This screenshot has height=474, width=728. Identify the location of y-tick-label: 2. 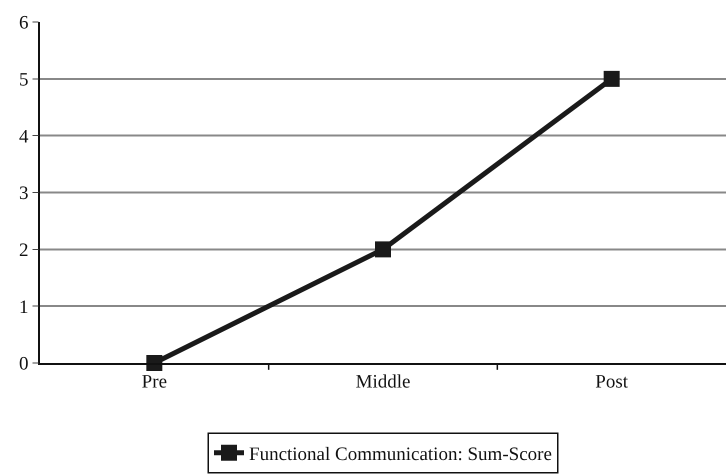
(23, 250).